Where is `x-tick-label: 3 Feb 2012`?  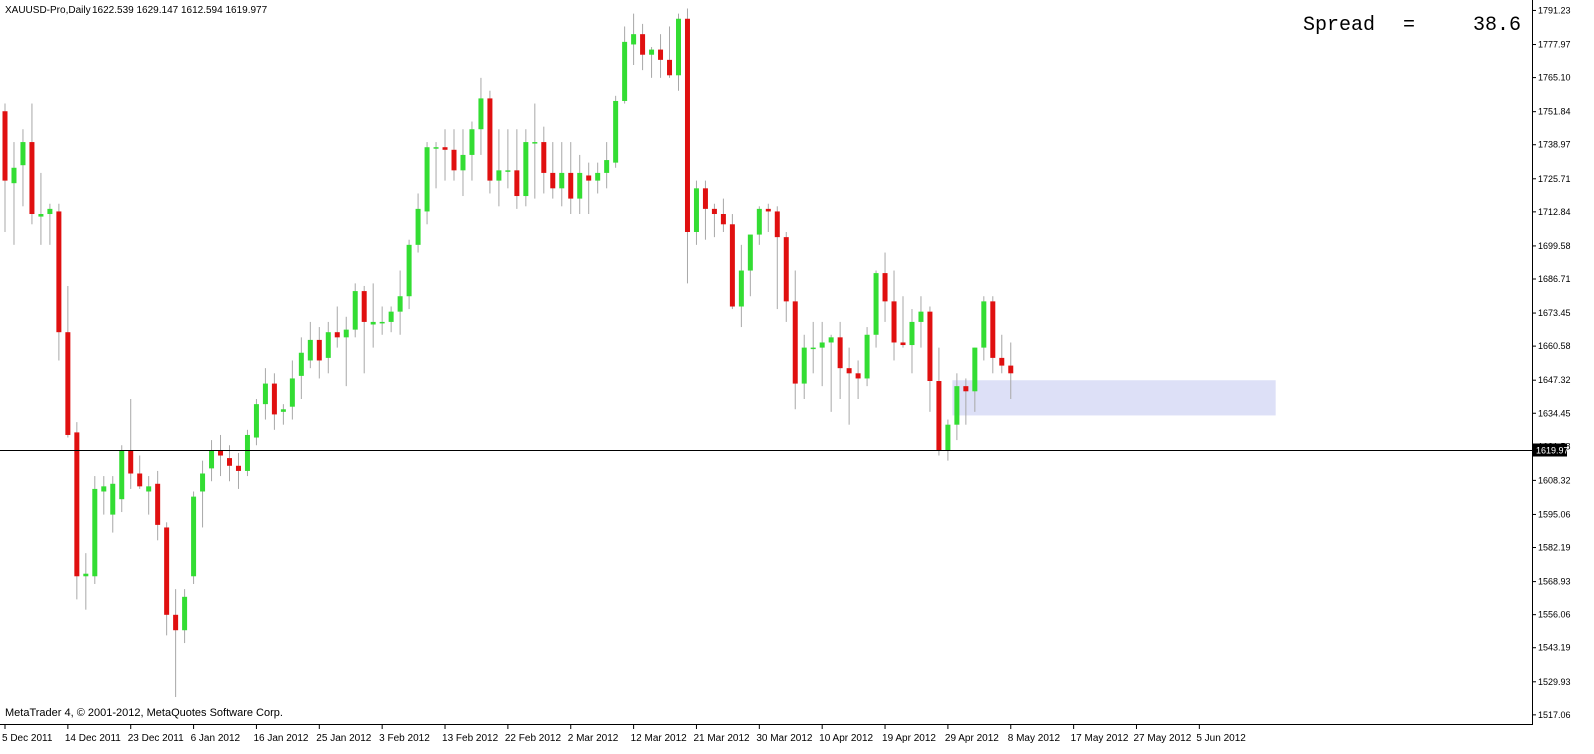
x-tick-label: 3 Feb 2012 is located at coordinates (404, 738).